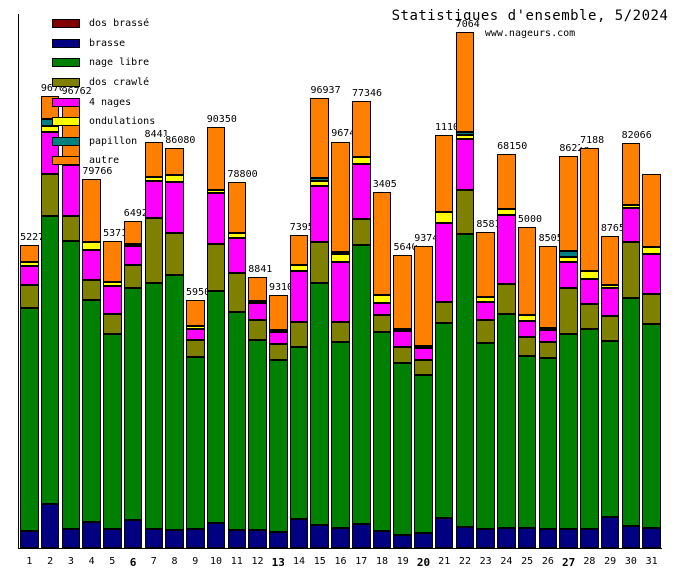 The image size is (680, 580). I want to click on x-tick-30: 30, so click(630, 561).